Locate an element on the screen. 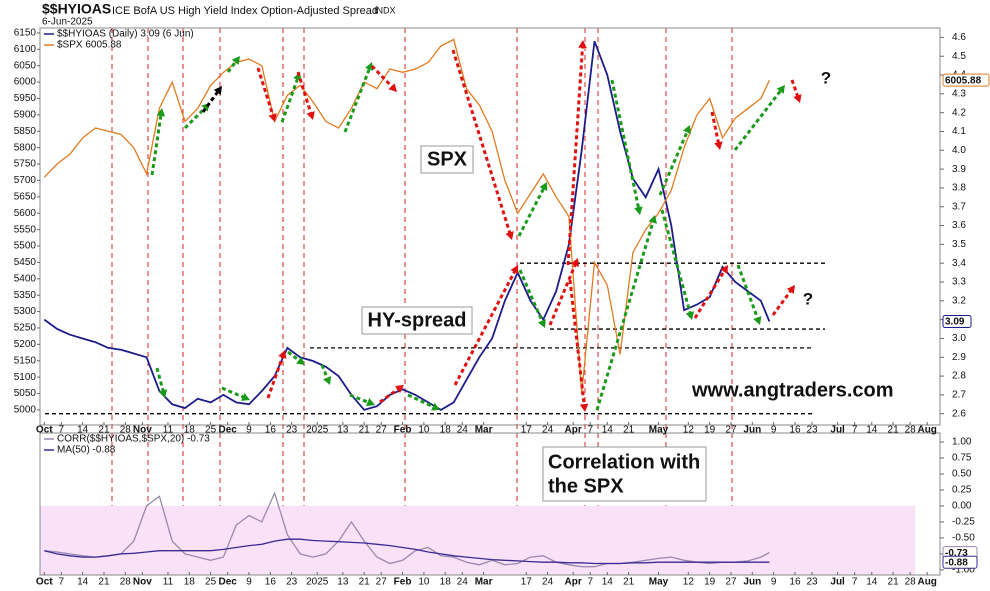  y-tick-label: 5400 is located at coordinates (25, 278).